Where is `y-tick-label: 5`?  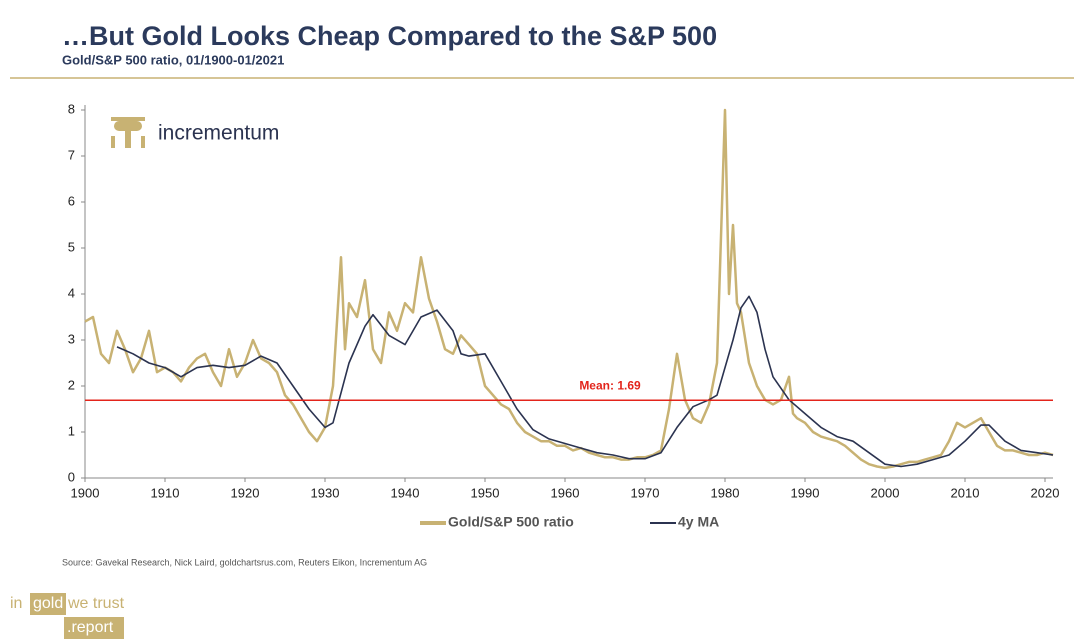 y-tick-label: 5 is located at coordinates (71, 246).